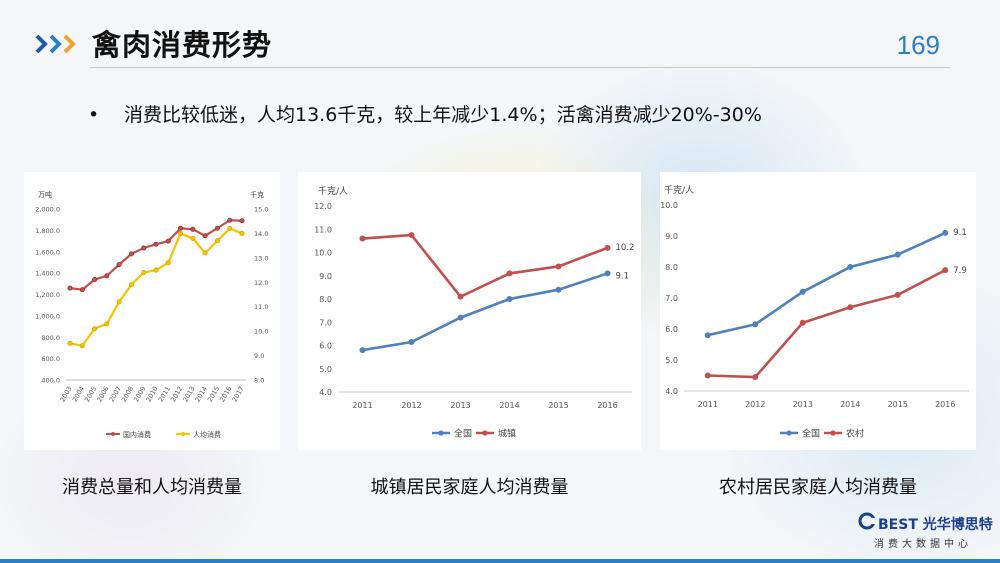  What do you see at coordinates (47, 252) in the screenshot?
I see `left-y-tick-label: 1,600.0` at bounding box center [47, 252].